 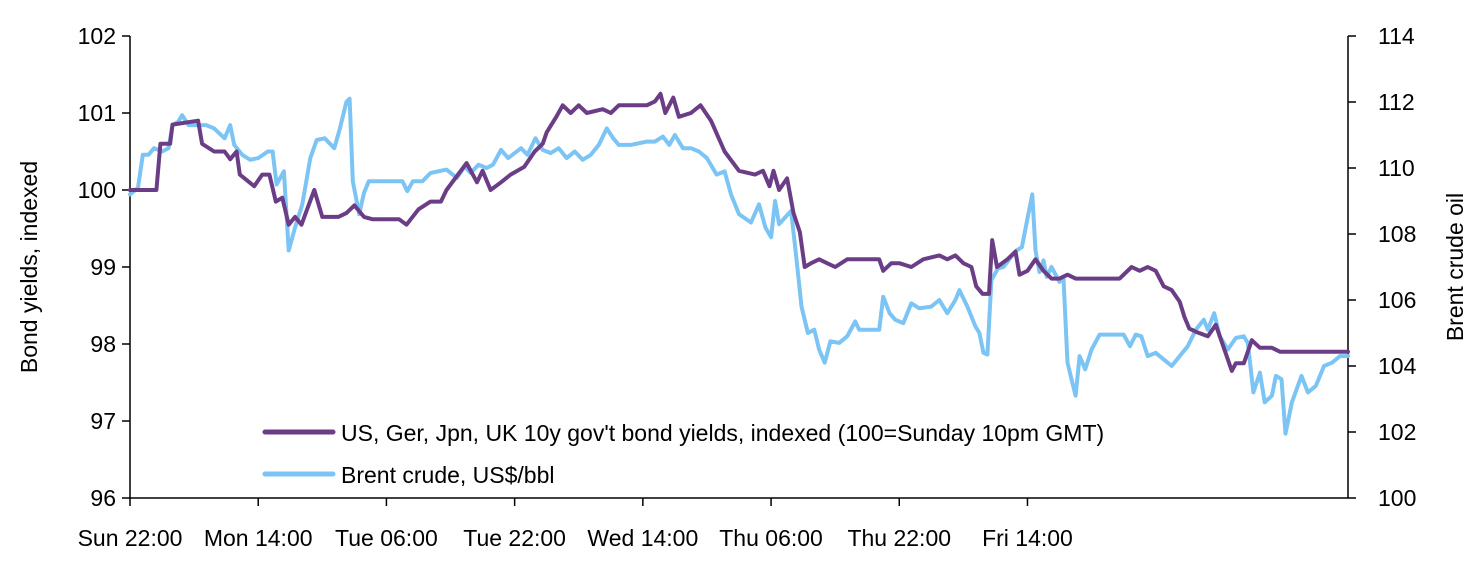 What do you see at coordinates (771, 538) in the screenshot?
I see `x-tick-label: Thu 06:00` at bounding box center [771, 538].